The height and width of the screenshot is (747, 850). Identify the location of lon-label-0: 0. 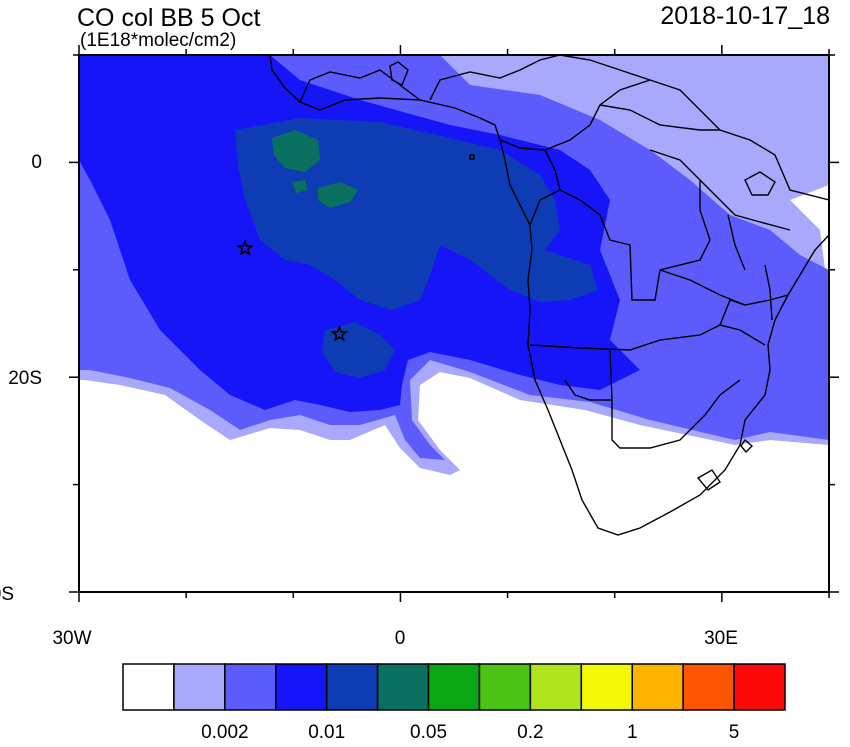
(400, 638).